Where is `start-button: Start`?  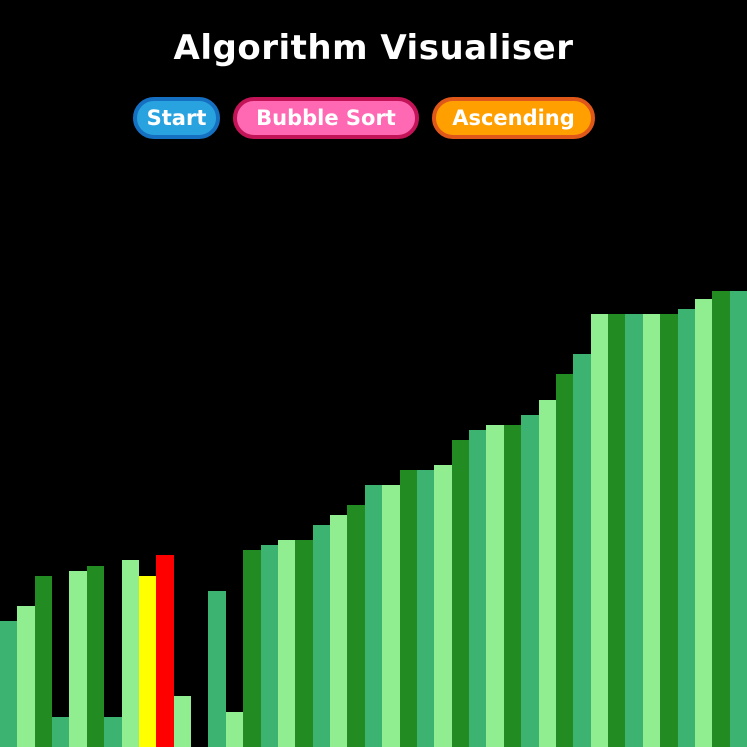 start-button: Start is located at coordinates (176, 118).